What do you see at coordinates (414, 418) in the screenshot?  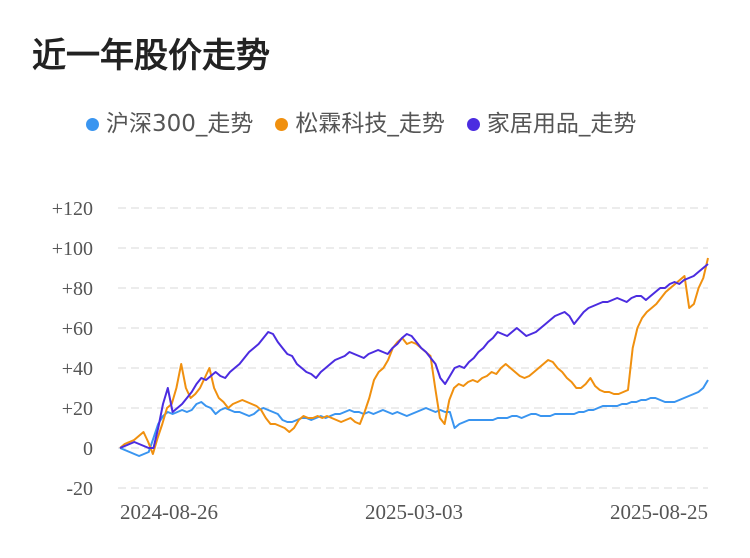 I see `hs300-line` at bounding box center [414, 418].